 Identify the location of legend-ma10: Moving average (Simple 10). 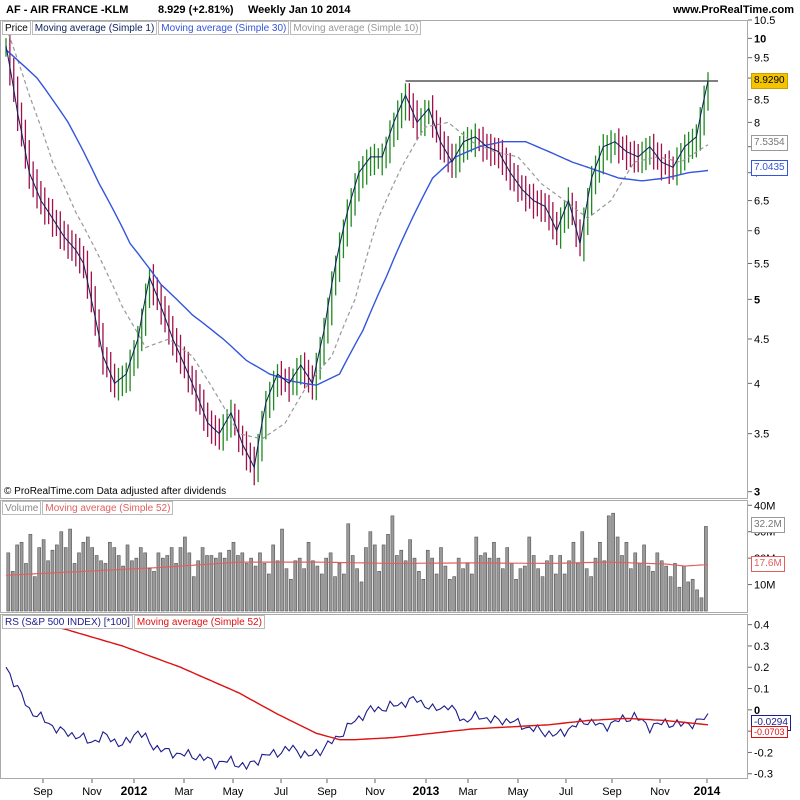
(356, 28).